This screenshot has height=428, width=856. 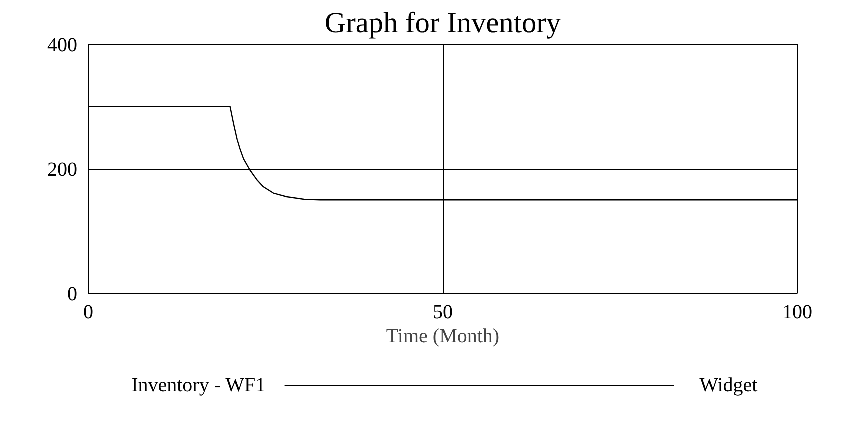 What do you see at coordinates (443, 313) in the screenshot?
I see `x-tick-label: 50` at bounding box center [443, 313].